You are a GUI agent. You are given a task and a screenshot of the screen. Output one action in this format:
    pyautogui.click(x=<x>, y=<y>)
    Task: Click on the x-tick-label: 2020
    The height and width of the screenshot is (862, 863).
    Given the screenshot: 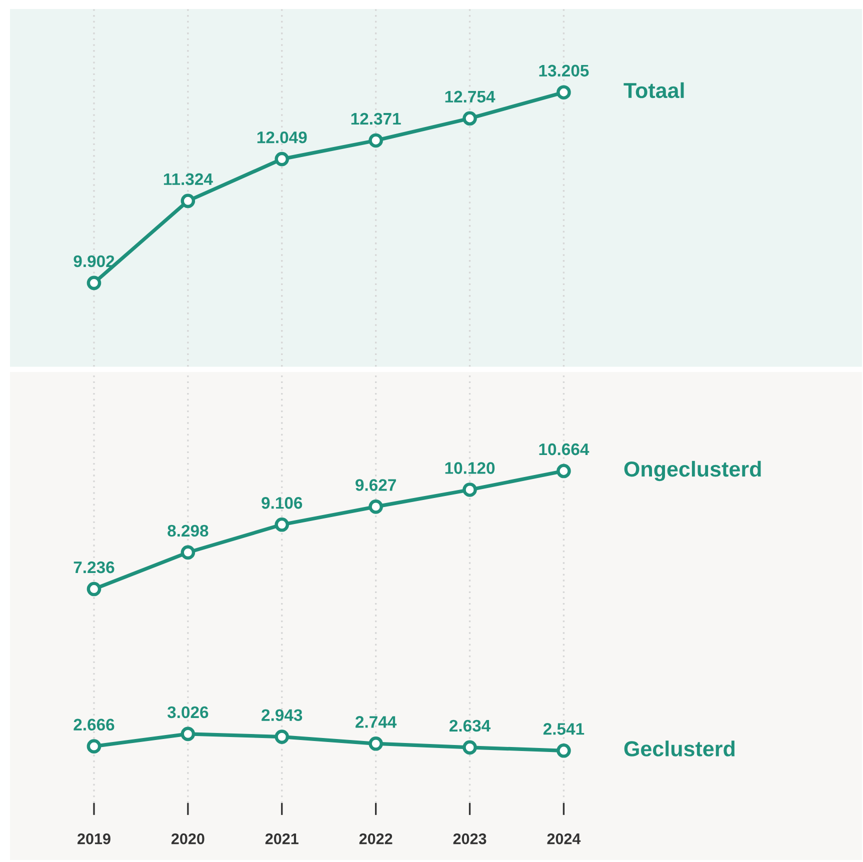 What is the action you would take?
    pyautogui.click(x=187, y=838)
    